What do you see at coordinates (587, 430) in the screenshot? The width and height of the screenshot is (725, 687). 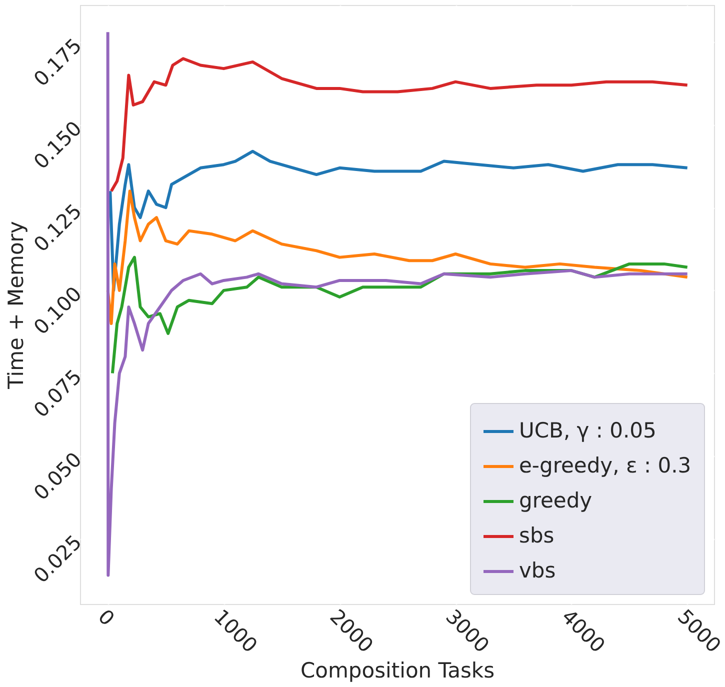 I see `legend-label: UCB, γ : 0.05` at bounding box center [587, 430].